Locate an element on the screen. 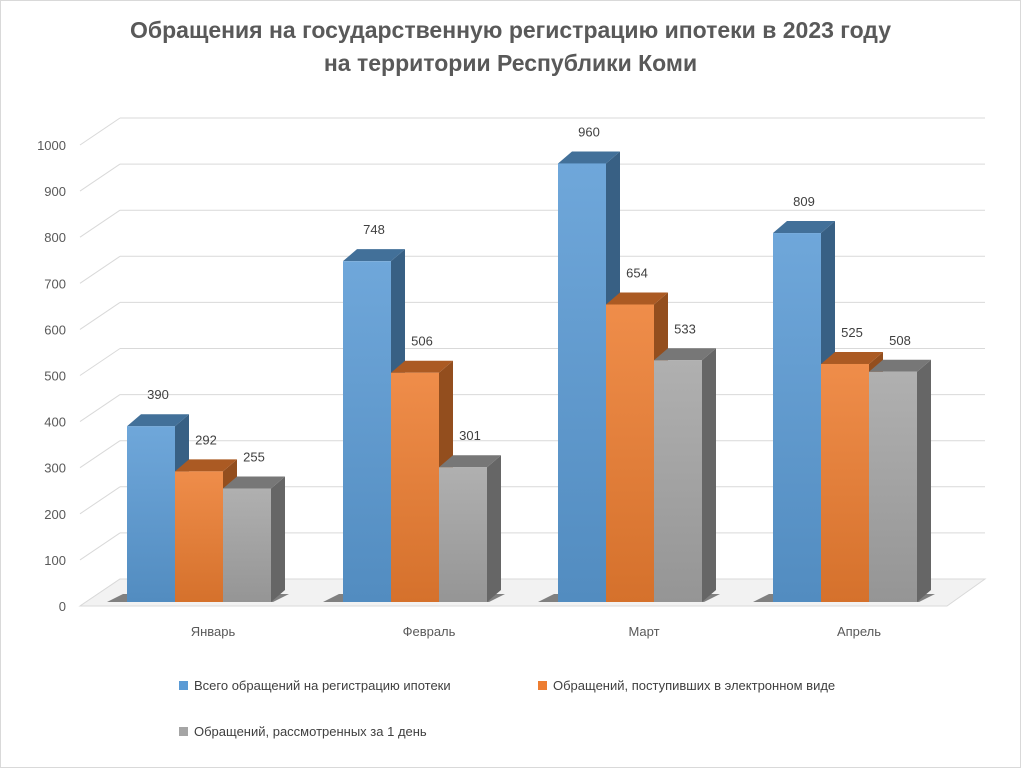 This screenshot has width=1021, height=768. x-tick-label: Февраль is located at coordinates (429, 631).